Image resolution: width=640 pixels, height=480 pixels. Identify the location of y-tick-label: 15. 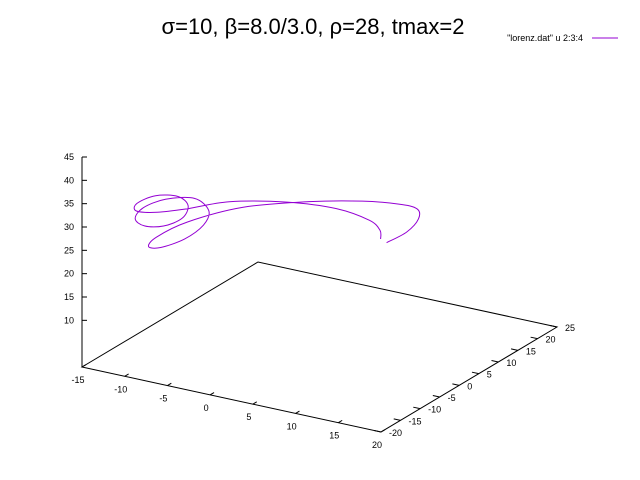
(531, 351).